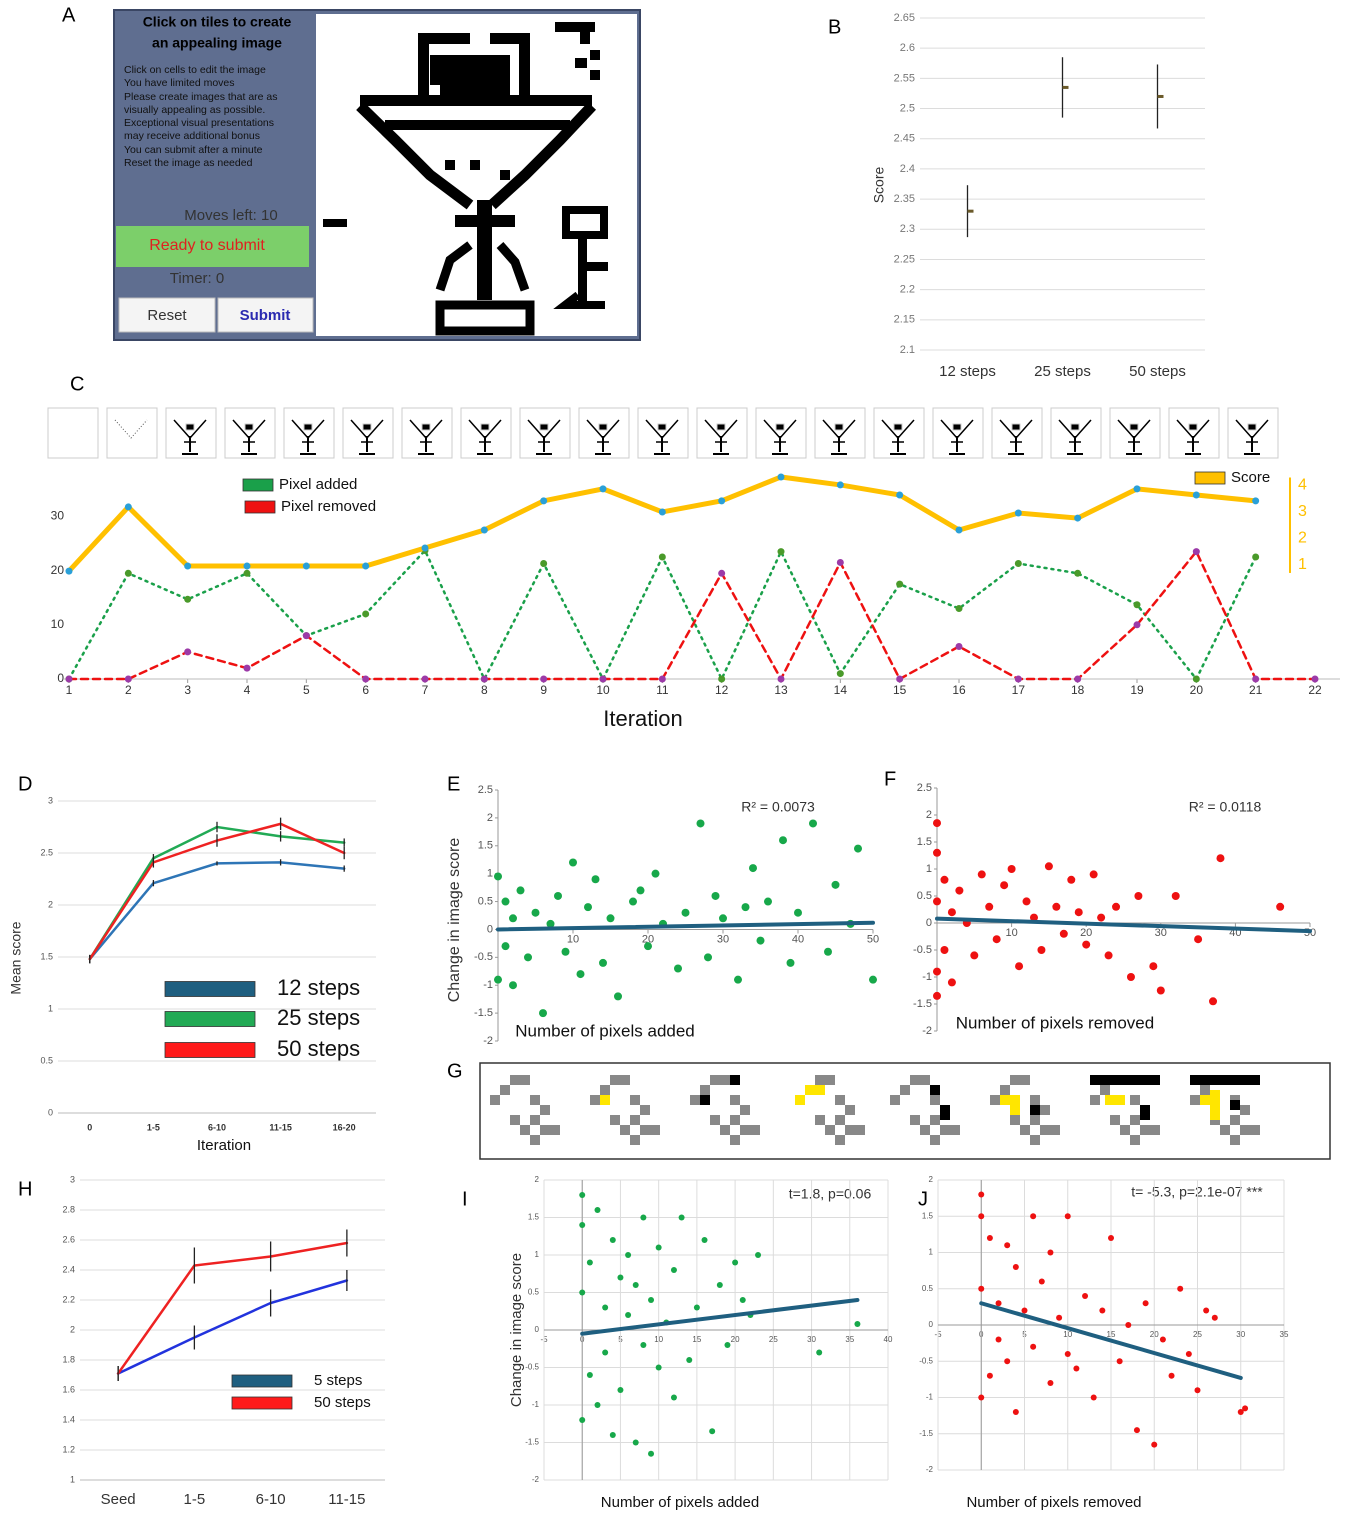 The height and width of the screenshot is (1513, 1346). What do you see at coordinates (199, 123) in the screenshot?
I see `instruction: Exceptional visual presentations` at bounding box center [199, 123].